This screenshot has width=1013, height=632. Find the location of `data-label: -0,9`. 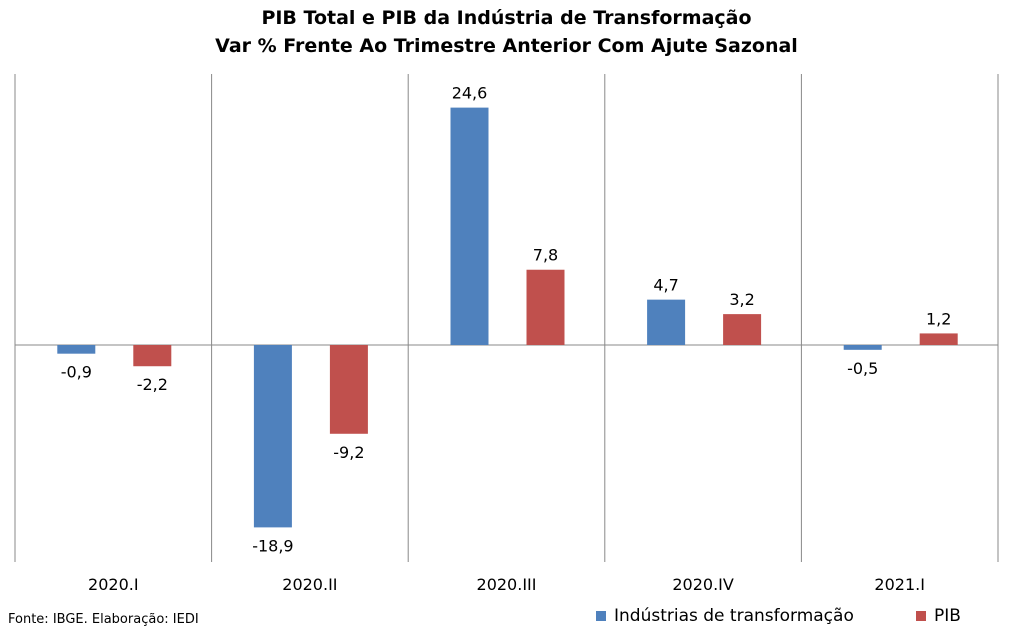

data-label: -0,9 is located at coordinates (76, 372).